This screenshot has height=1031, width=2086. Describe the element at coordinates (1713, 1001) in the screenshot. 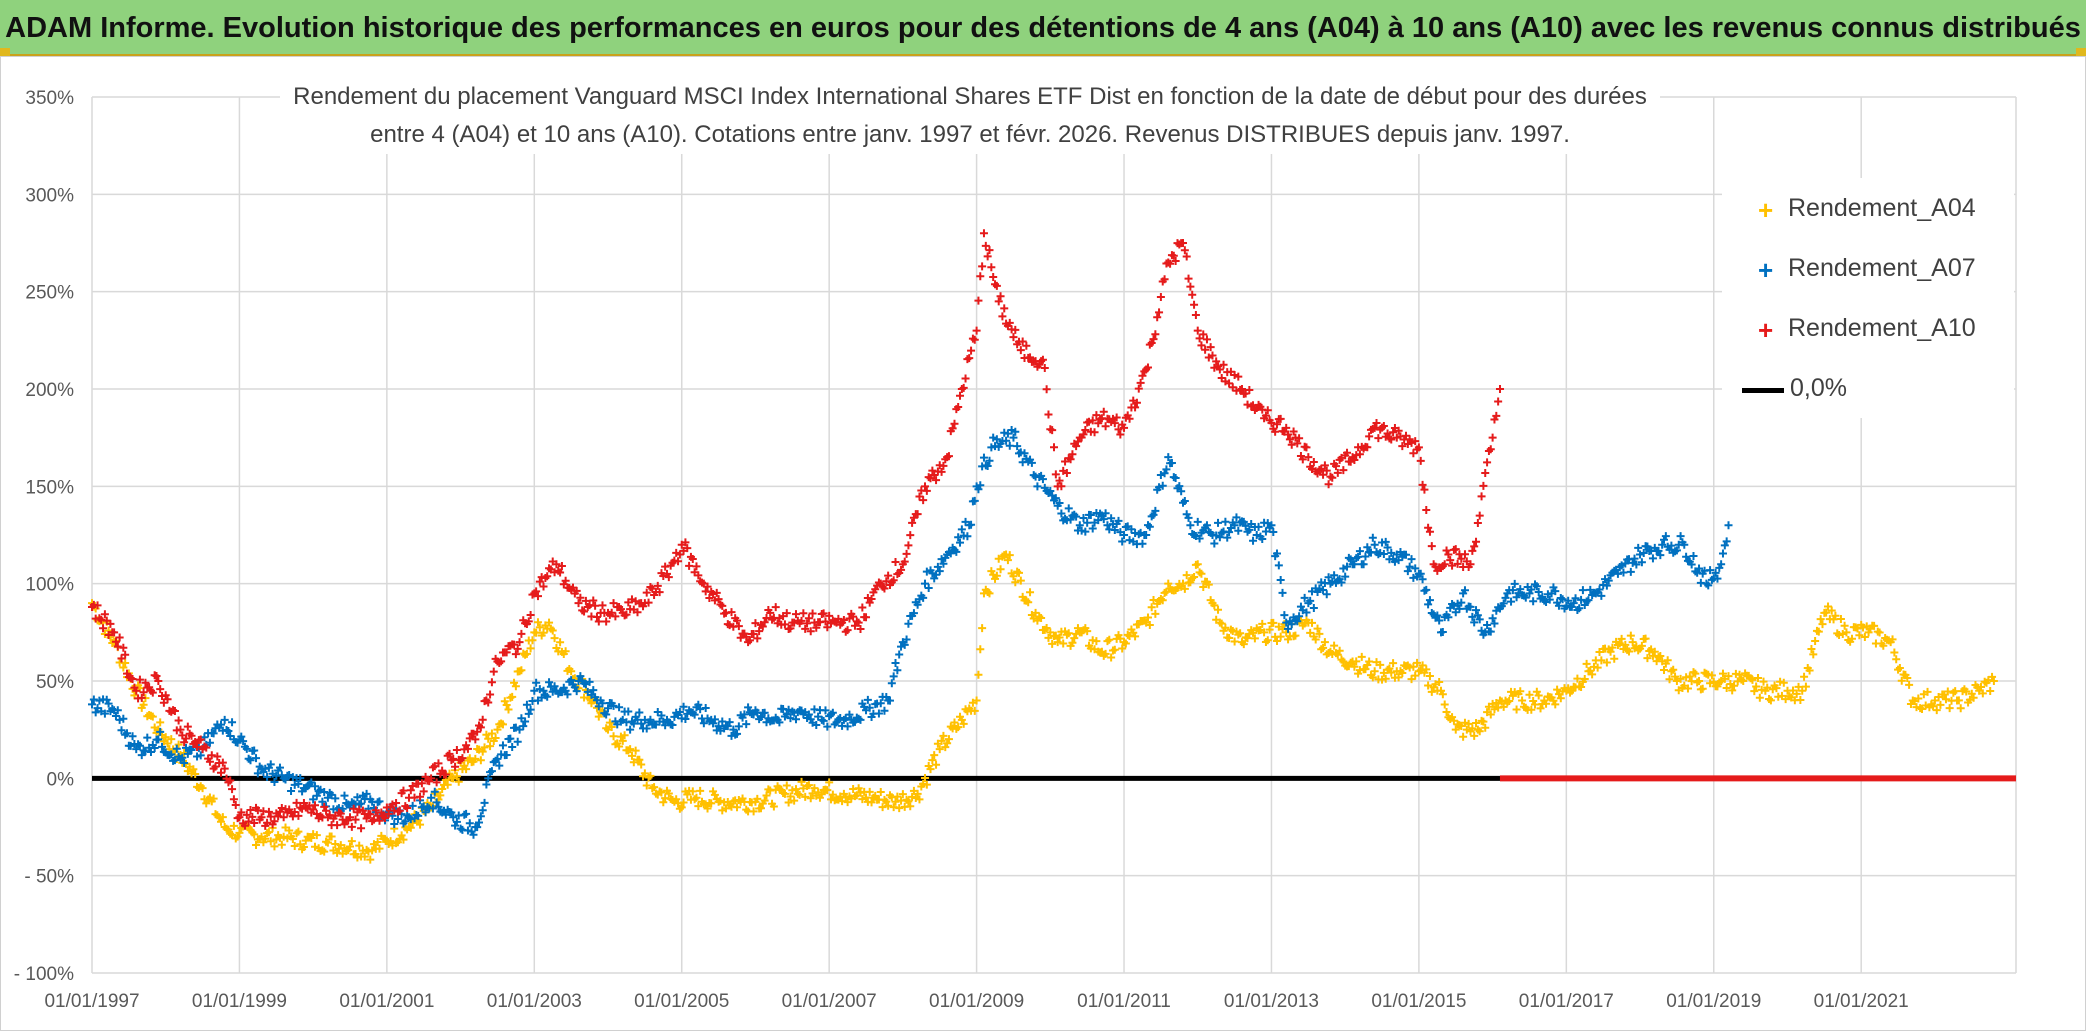

I see `x-tick-label: 01/01/2019` at that location.